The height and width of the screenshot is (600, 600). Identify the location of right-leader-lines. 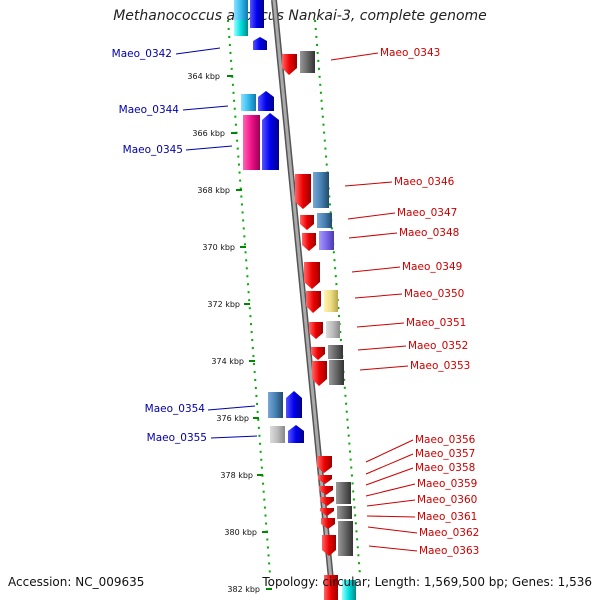
(374, 302).